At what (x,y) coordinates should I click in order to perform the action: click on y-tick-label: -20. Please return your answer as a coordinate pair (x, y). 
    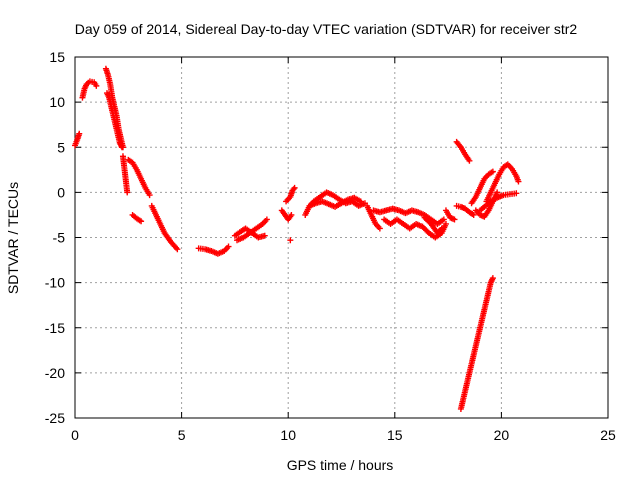
    Looking at the image, I should click on (55, 373).